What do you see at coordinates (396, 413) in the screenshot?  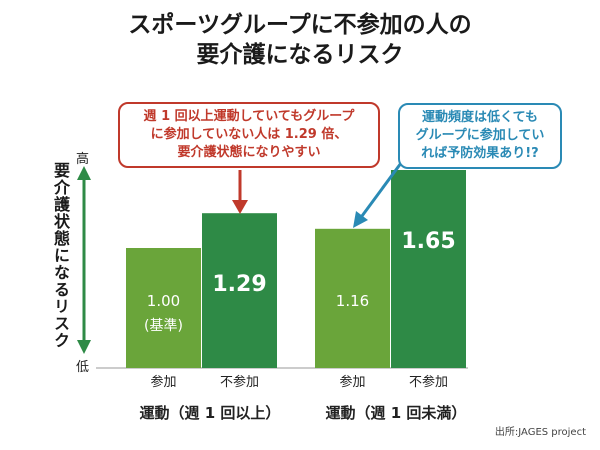 I see `group-label-less-weekly: 運動（週 1 回未満）` at bounding box center [396, 413].